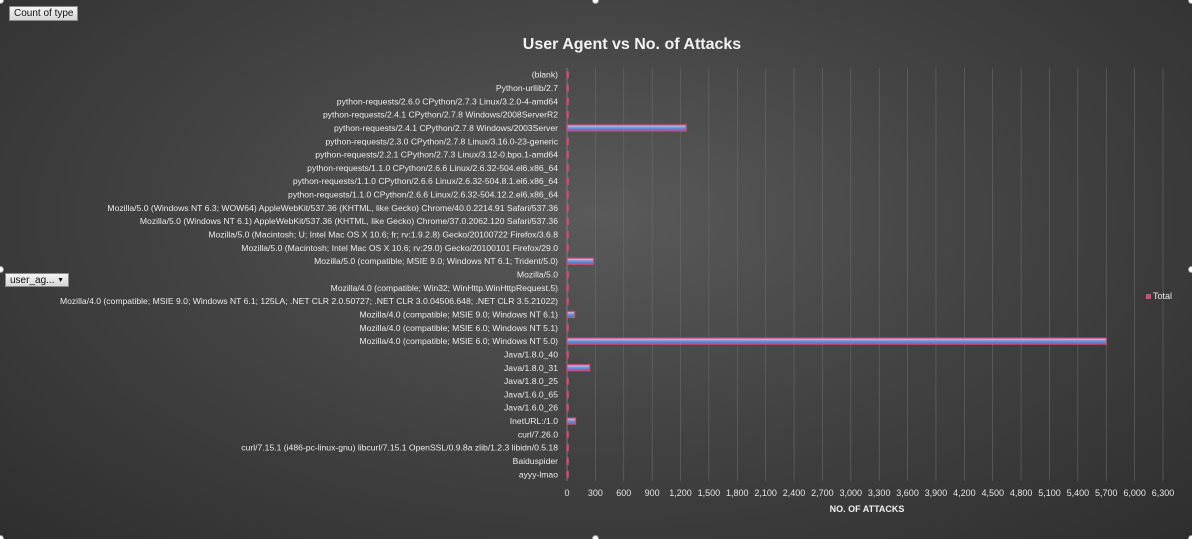 This screenshot has width=1192, height=539. Describe the element at coordinates (879, 493) in the screenshot. I see `x-tick-label: 3,300` at that location.